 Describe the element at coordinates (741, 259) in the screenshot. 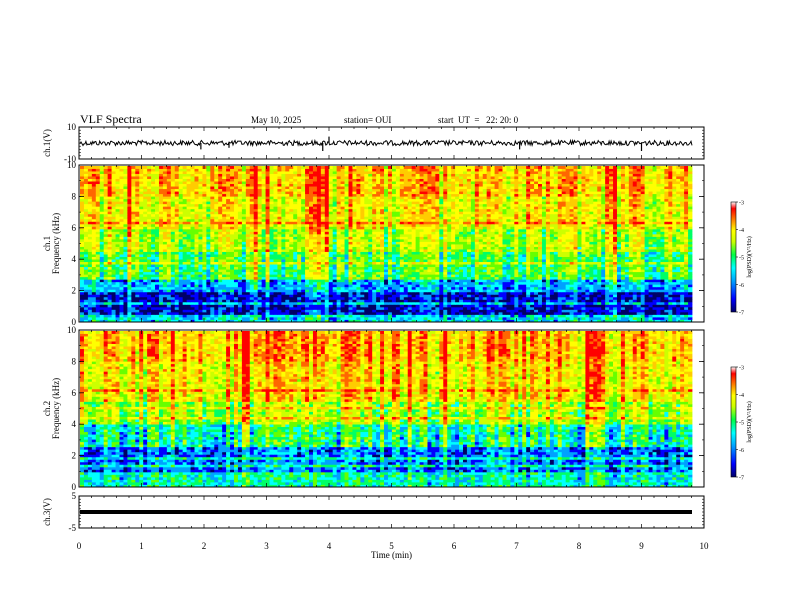

I see `colorbar-tick-1-2: -5` at that location.